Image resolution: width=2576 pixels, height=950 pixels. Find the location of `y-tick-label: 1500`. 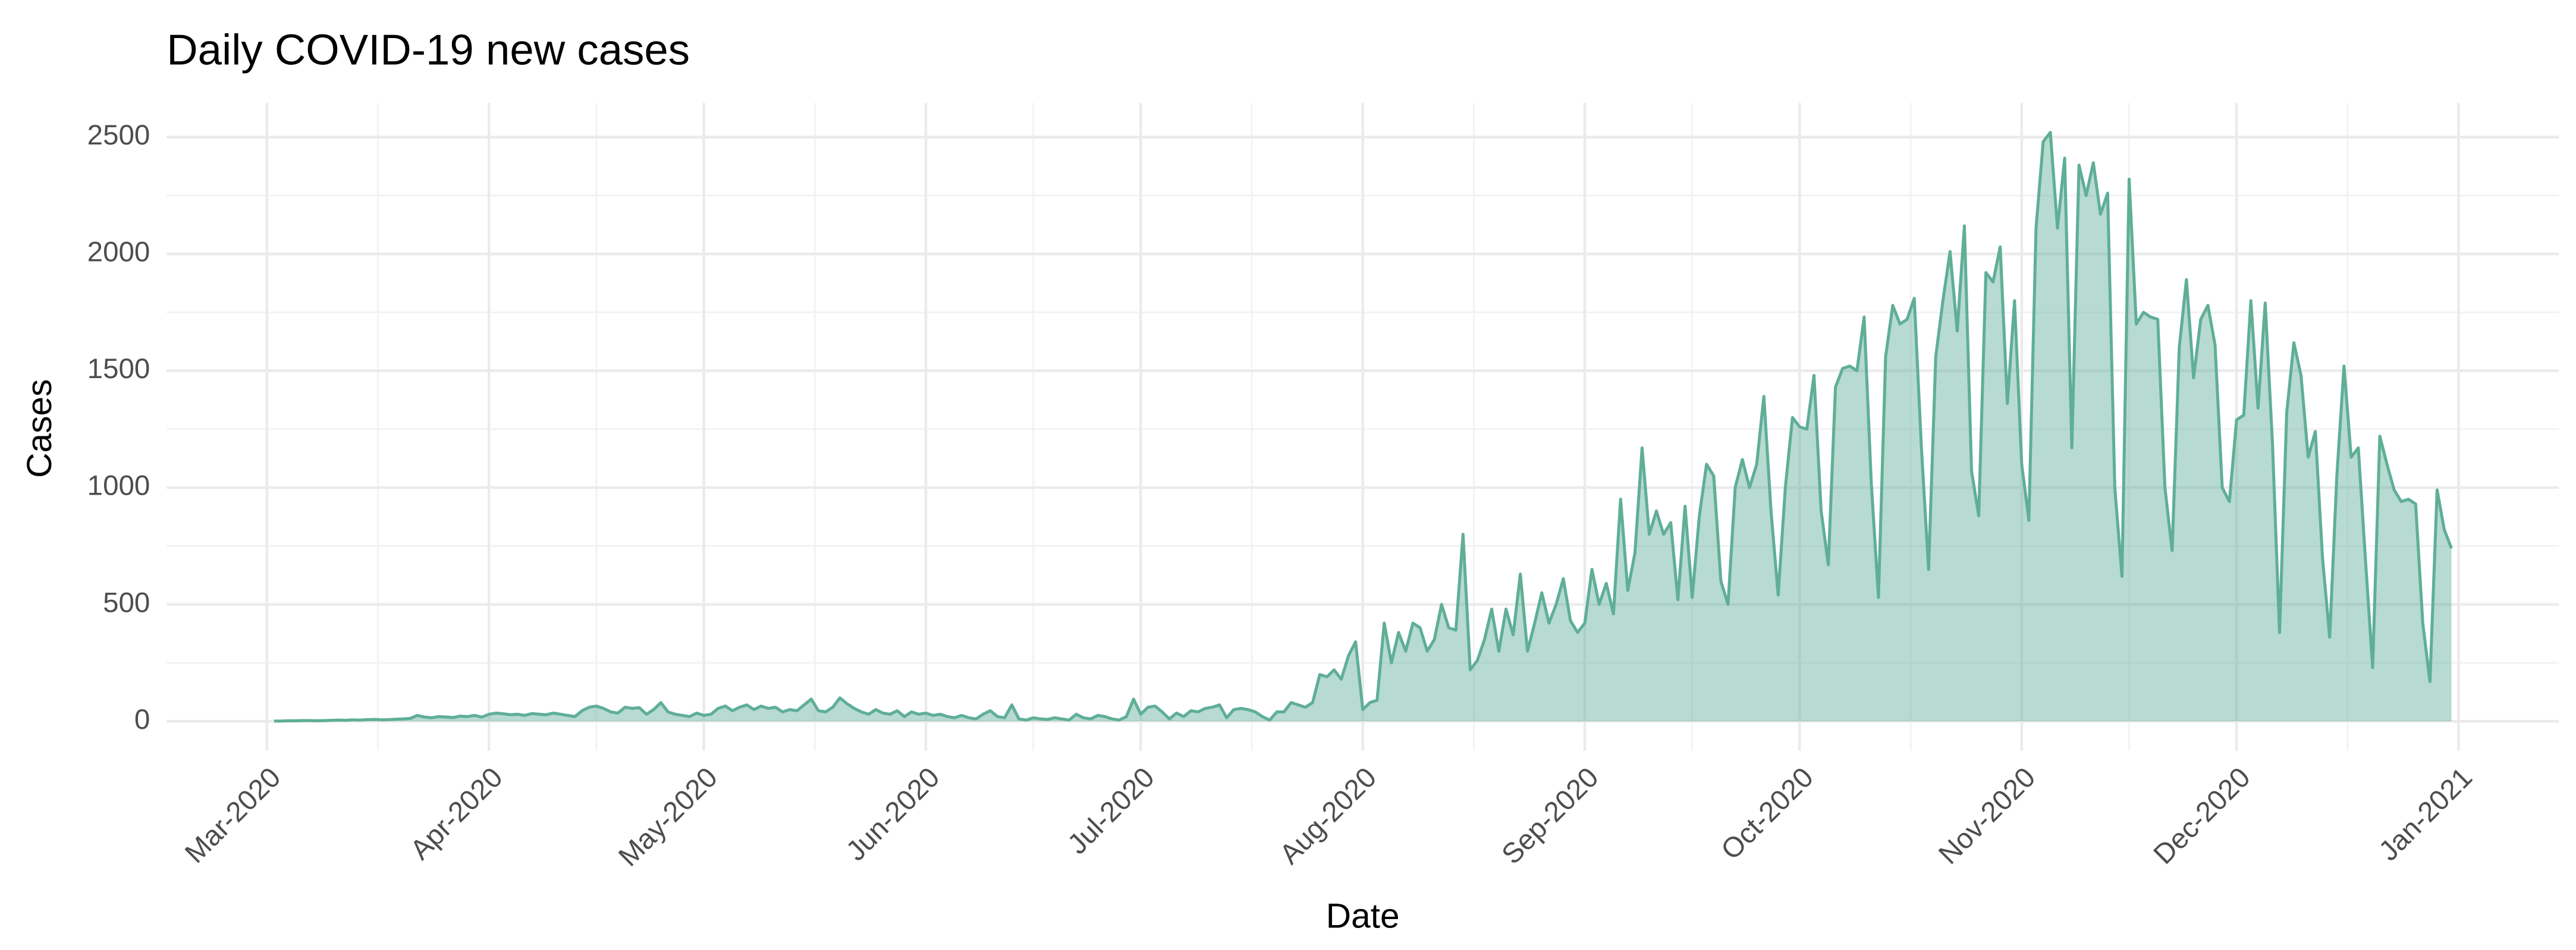

y-tick-label: 1500 is located at coordinates (118, 369).